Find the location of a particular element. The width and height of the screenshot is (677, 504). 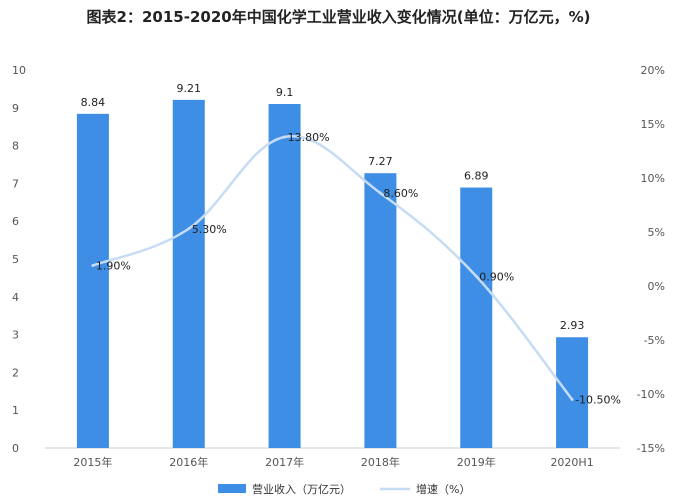

x-tick-label: 2020H1 is located at coordinates (571, 462).